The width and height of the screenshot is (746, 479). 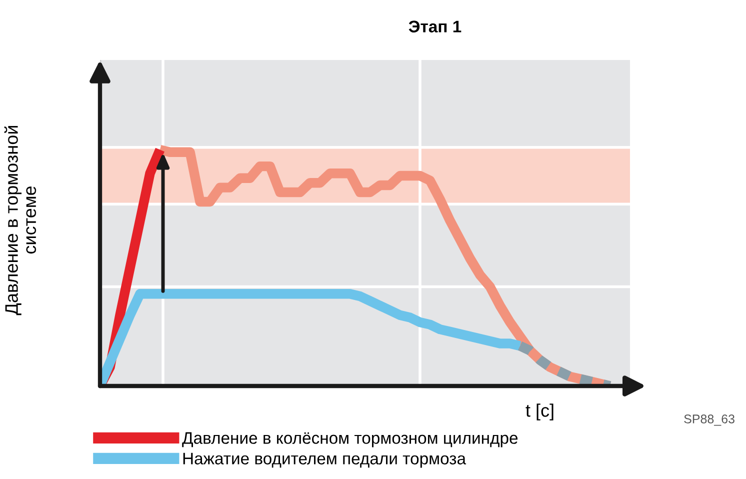 I want to click on text: SP88_63, so click(x=709, y=420).